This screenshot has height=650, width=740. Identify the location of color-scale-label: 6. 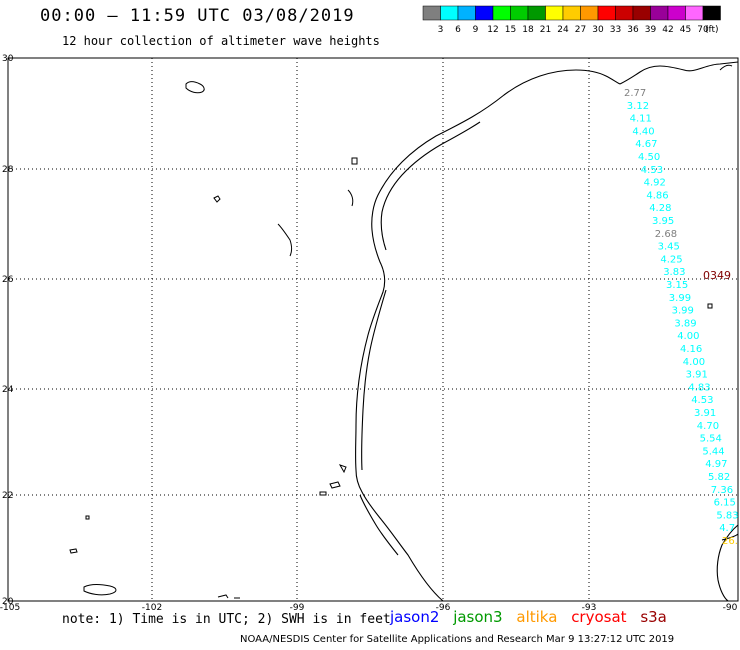
(458, 30).